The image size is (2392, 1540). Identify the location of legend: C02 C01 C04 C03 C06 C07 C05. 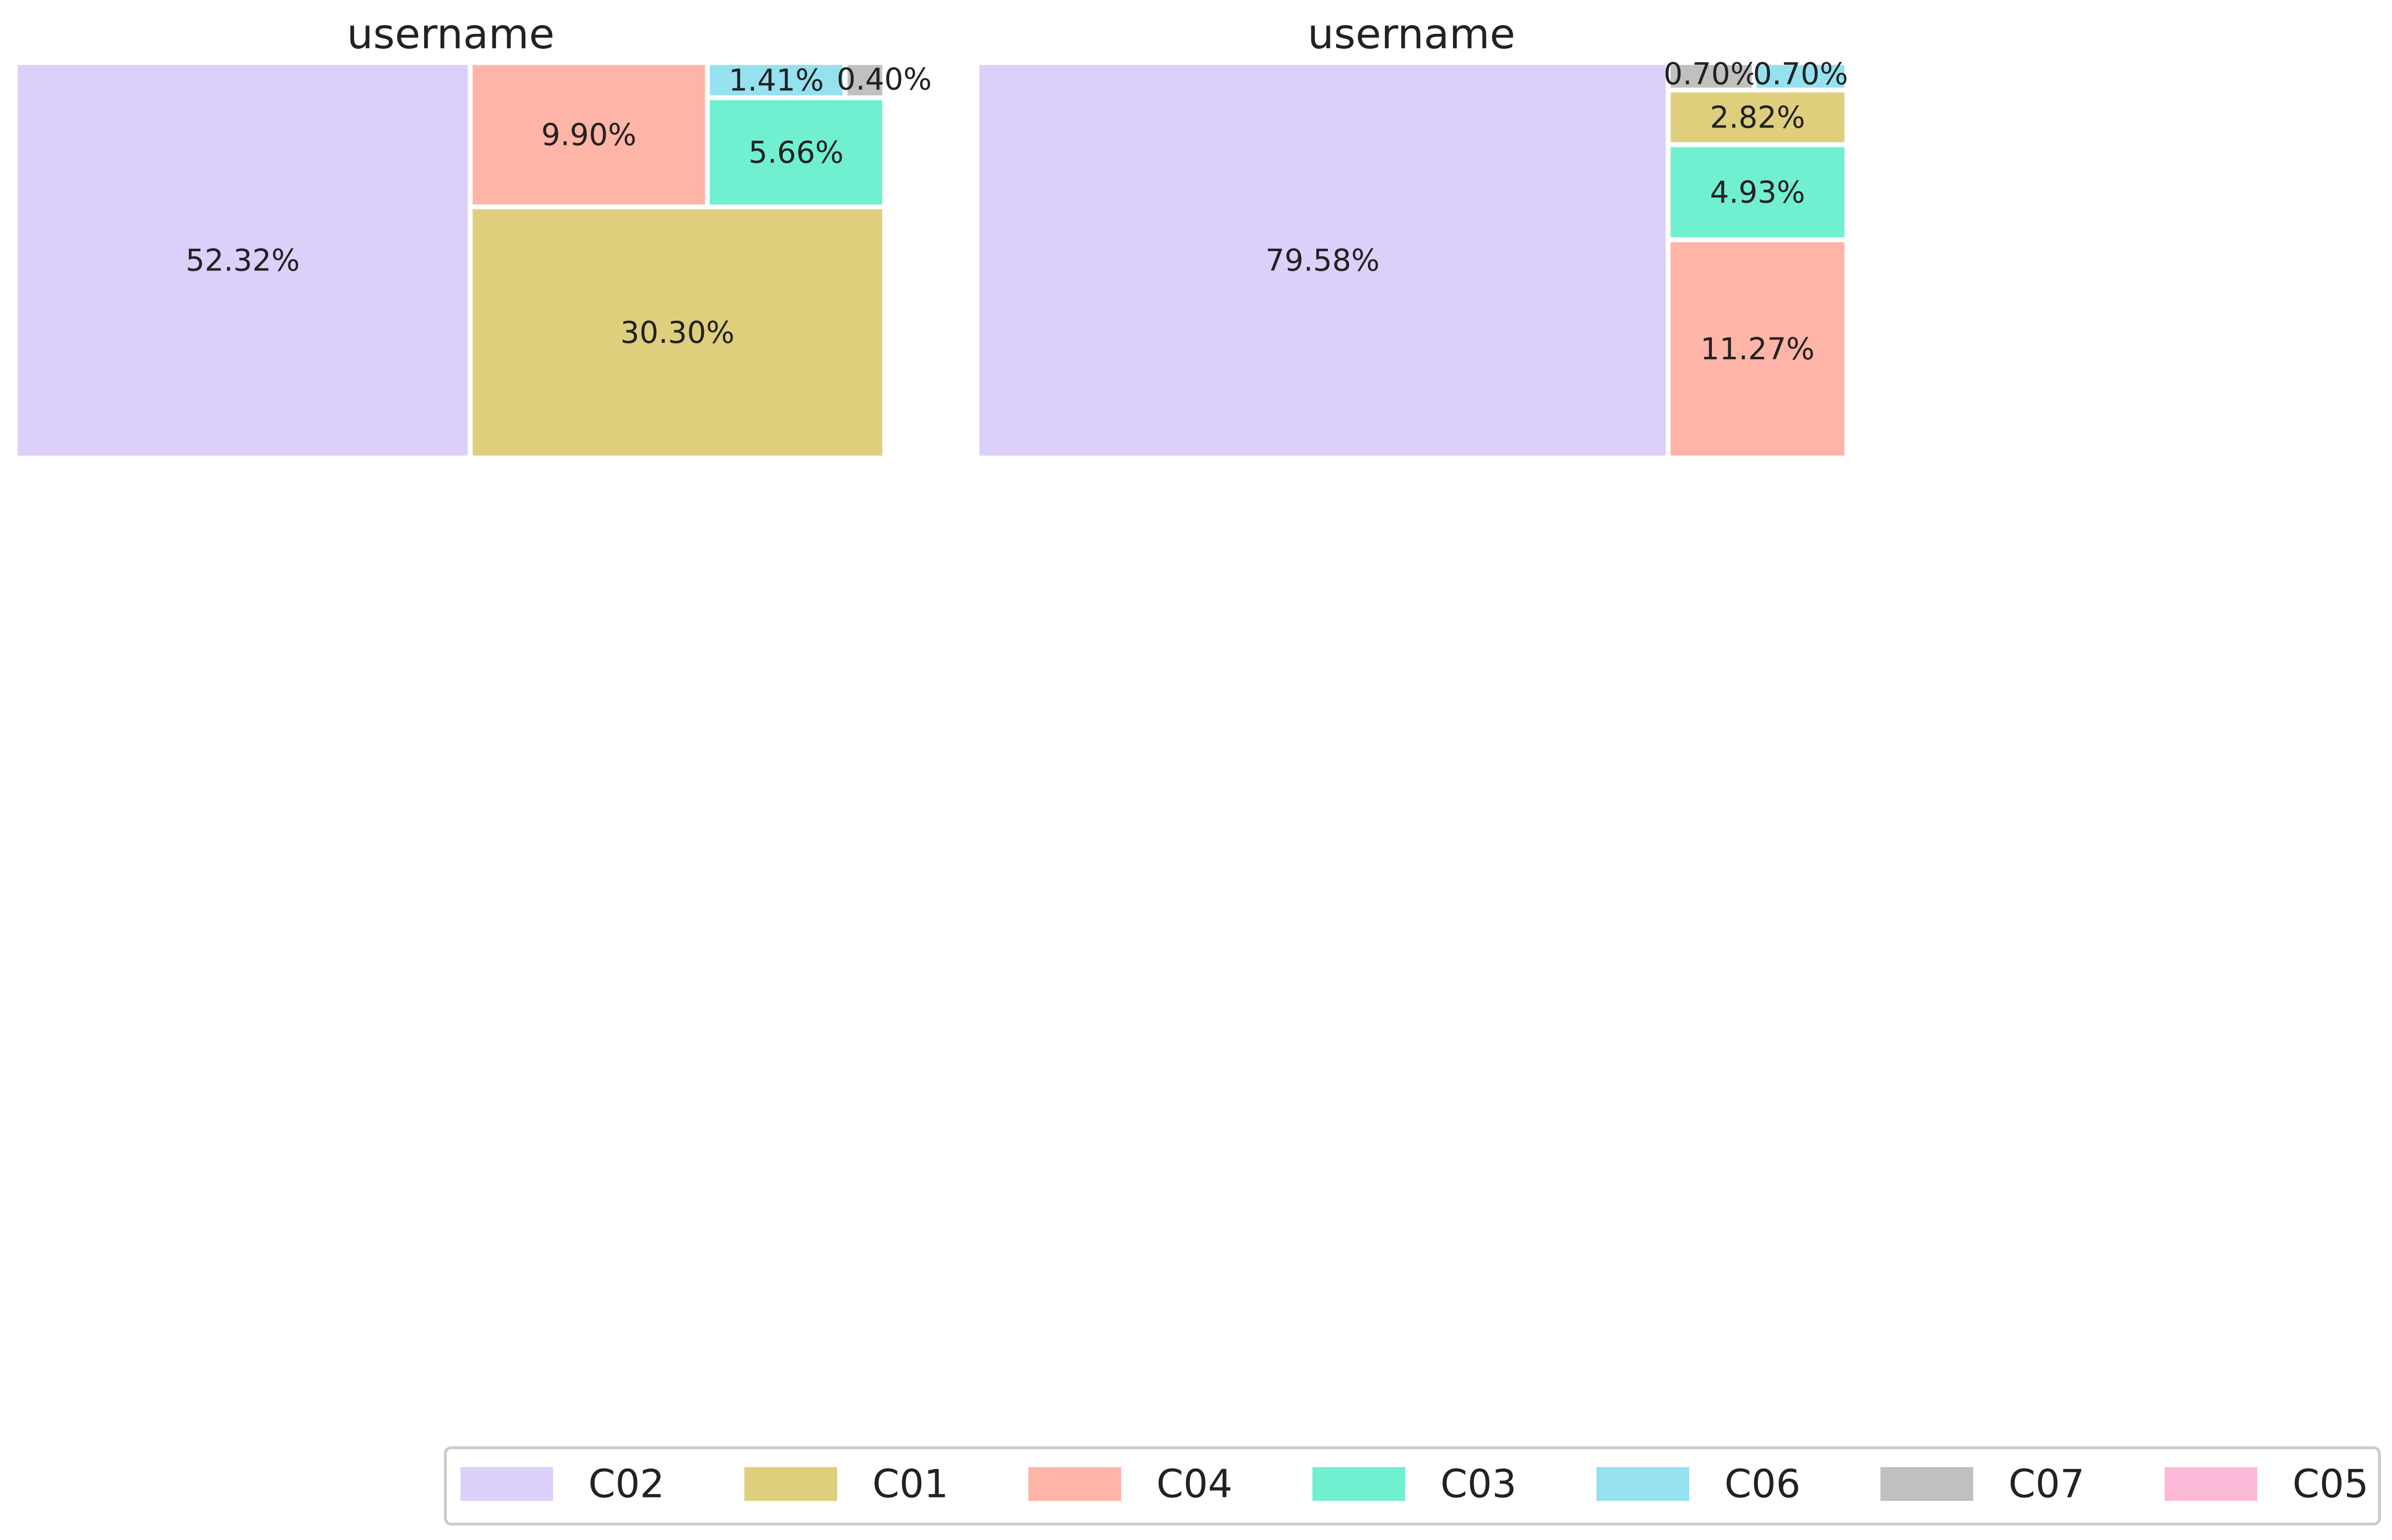
(1412, 1486).